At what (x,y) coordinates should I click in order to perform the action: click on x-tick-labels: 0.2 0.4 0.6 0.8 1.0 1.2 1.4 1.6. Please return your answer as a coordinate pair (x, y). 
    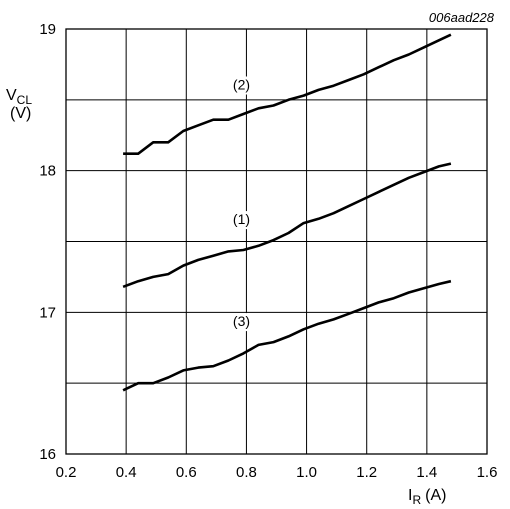
    Looking at the image, I should click on (277, 472).